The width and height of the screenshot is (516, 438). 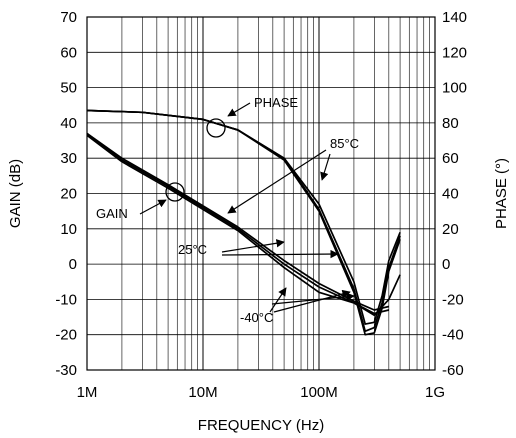 What do you see at coordinates (453, 370) in the screenshot?
I see `y2-tick-label: -60` at bounding box center [453, 370].